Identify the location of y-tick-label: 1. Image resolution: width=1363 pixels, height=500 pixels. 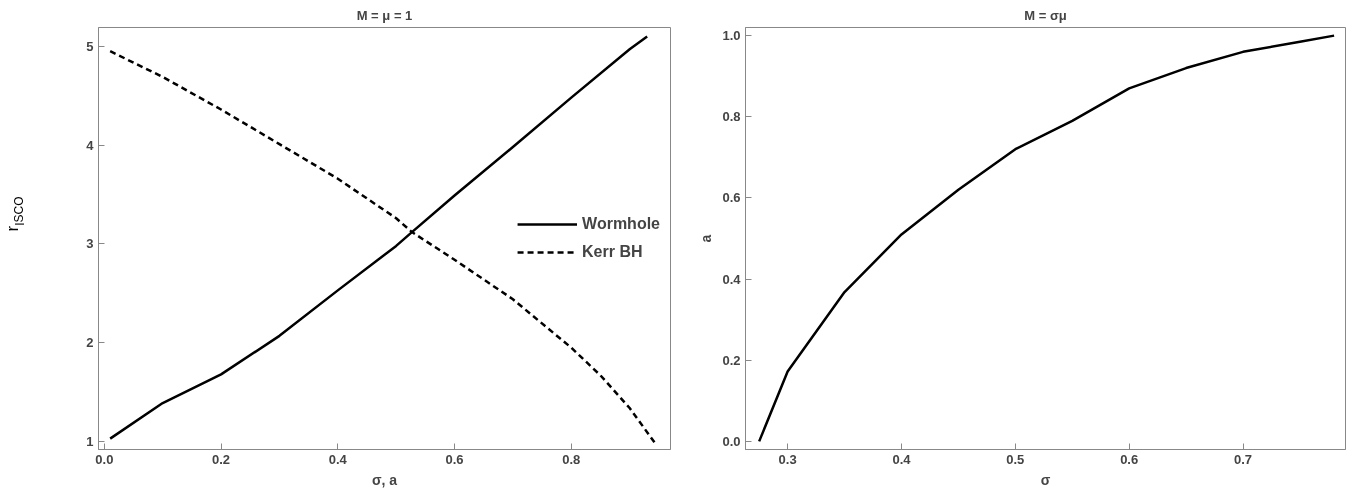
(90, 442).